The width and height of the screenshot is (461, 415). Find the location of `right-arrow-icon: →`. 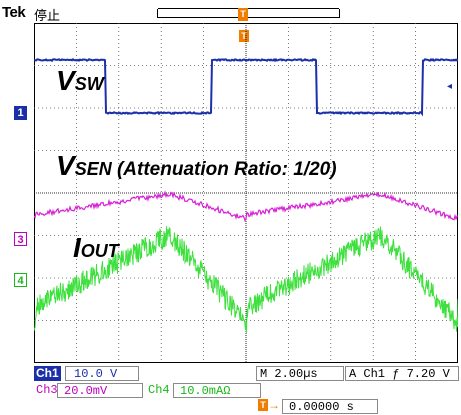

right-arrow-icon: → is located at coordinates (274, 405).